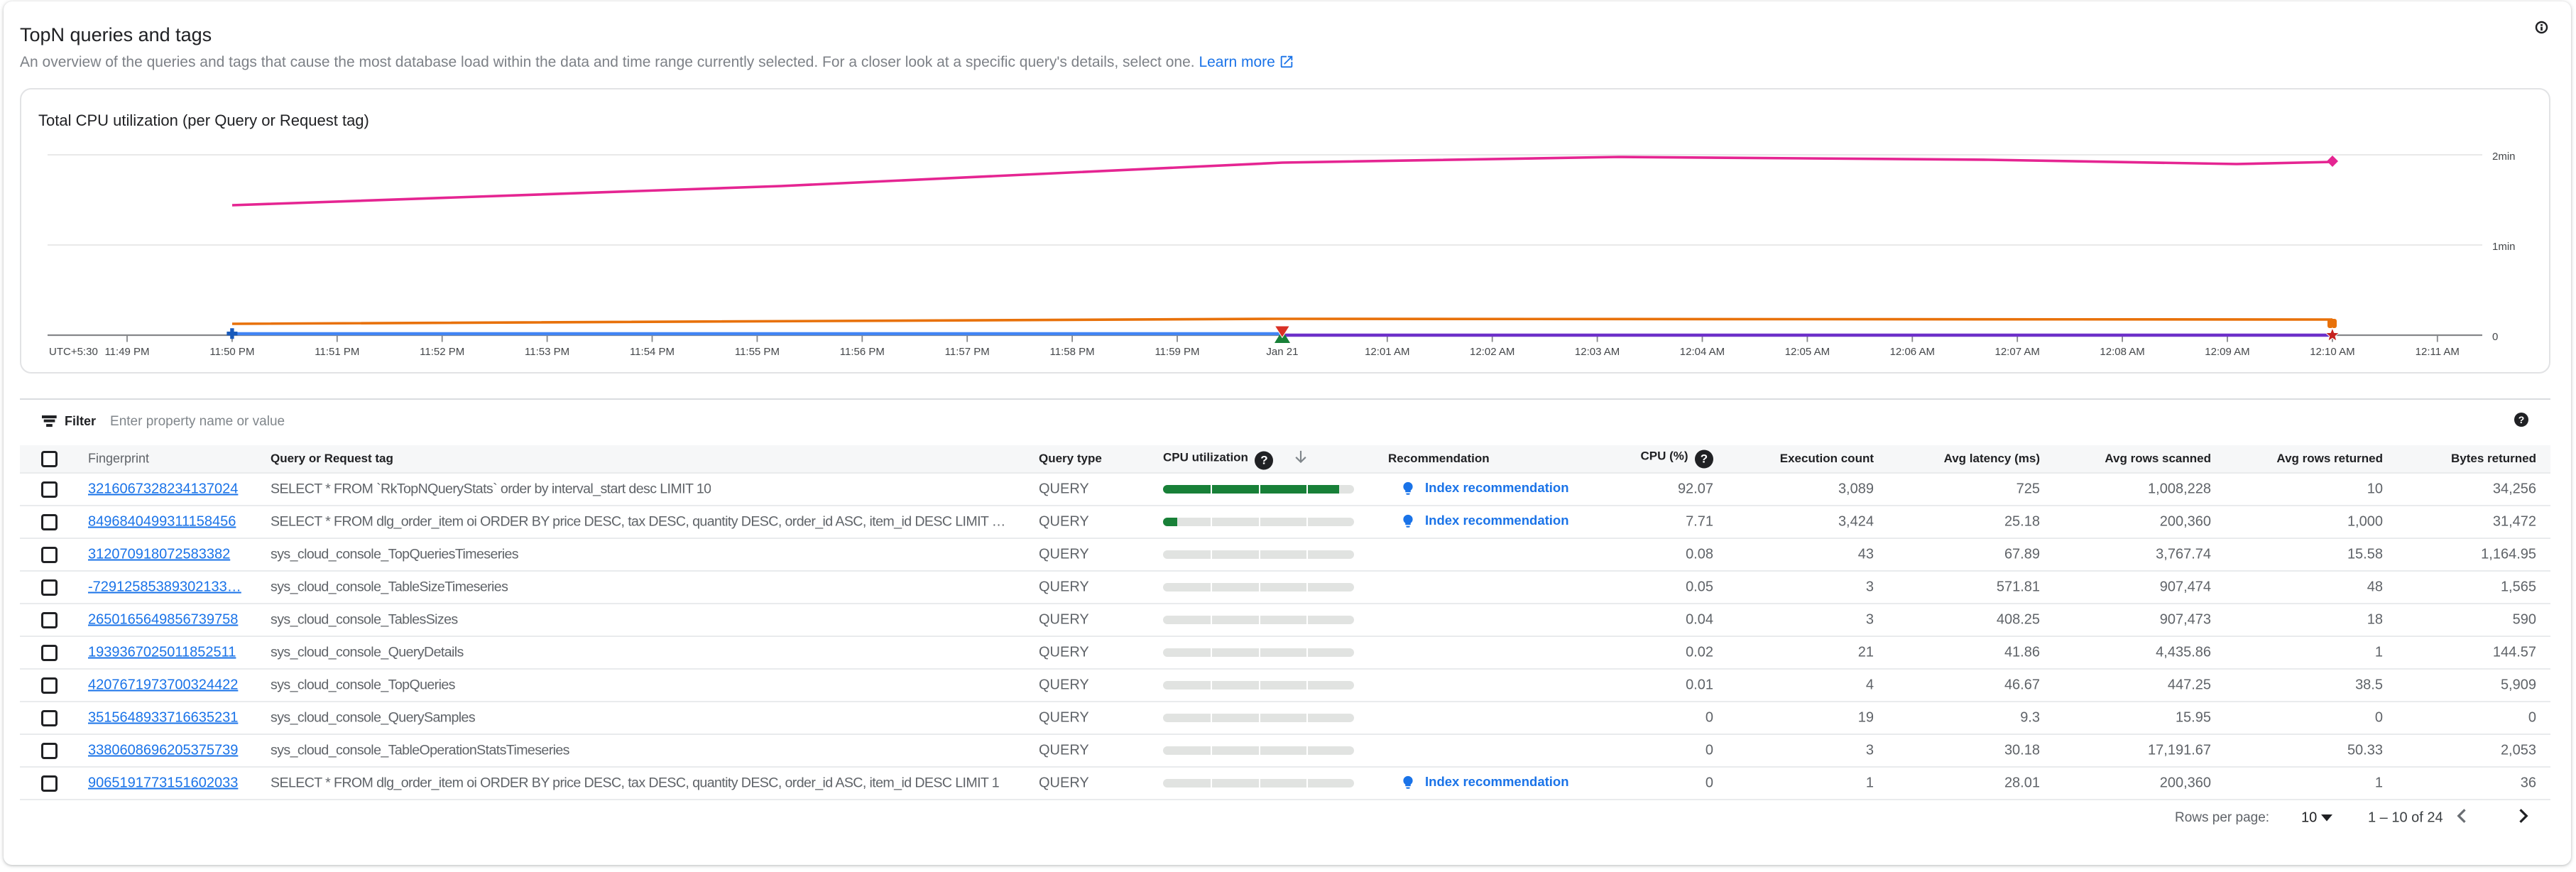  Describe the element at coordinates (1282, 352) in the screenshot. I see `svg-text: Jan 21` at that location.